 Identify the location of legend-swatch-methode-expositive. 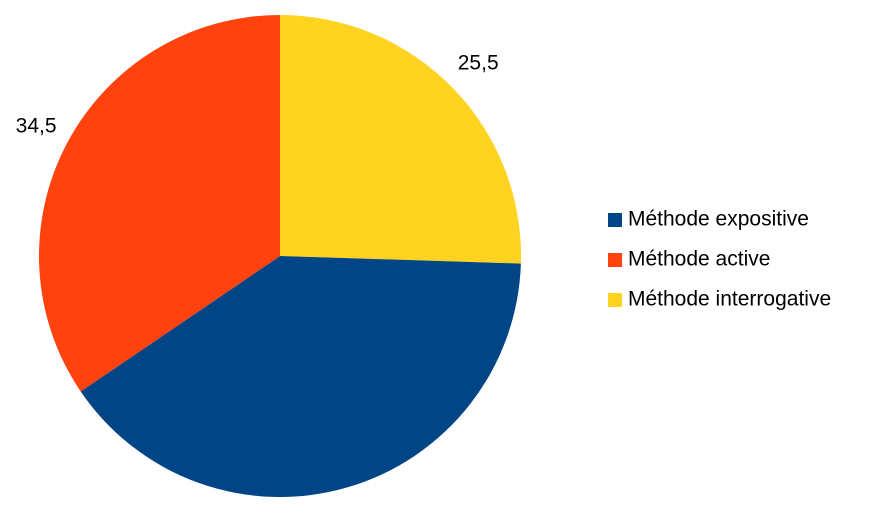
(615, 220).